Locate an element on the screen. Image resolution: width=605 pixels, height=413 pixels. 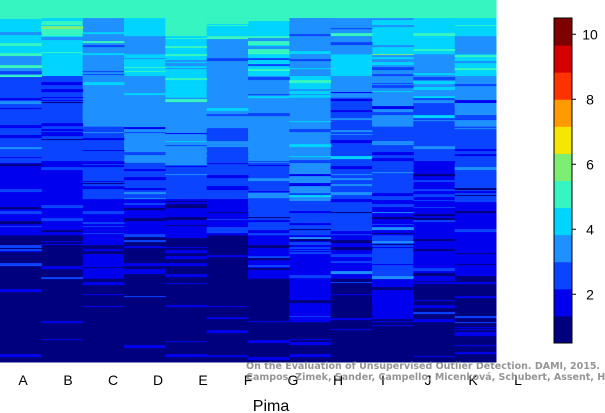
x-tick-label-h: H is located at coordinates (338, 380).